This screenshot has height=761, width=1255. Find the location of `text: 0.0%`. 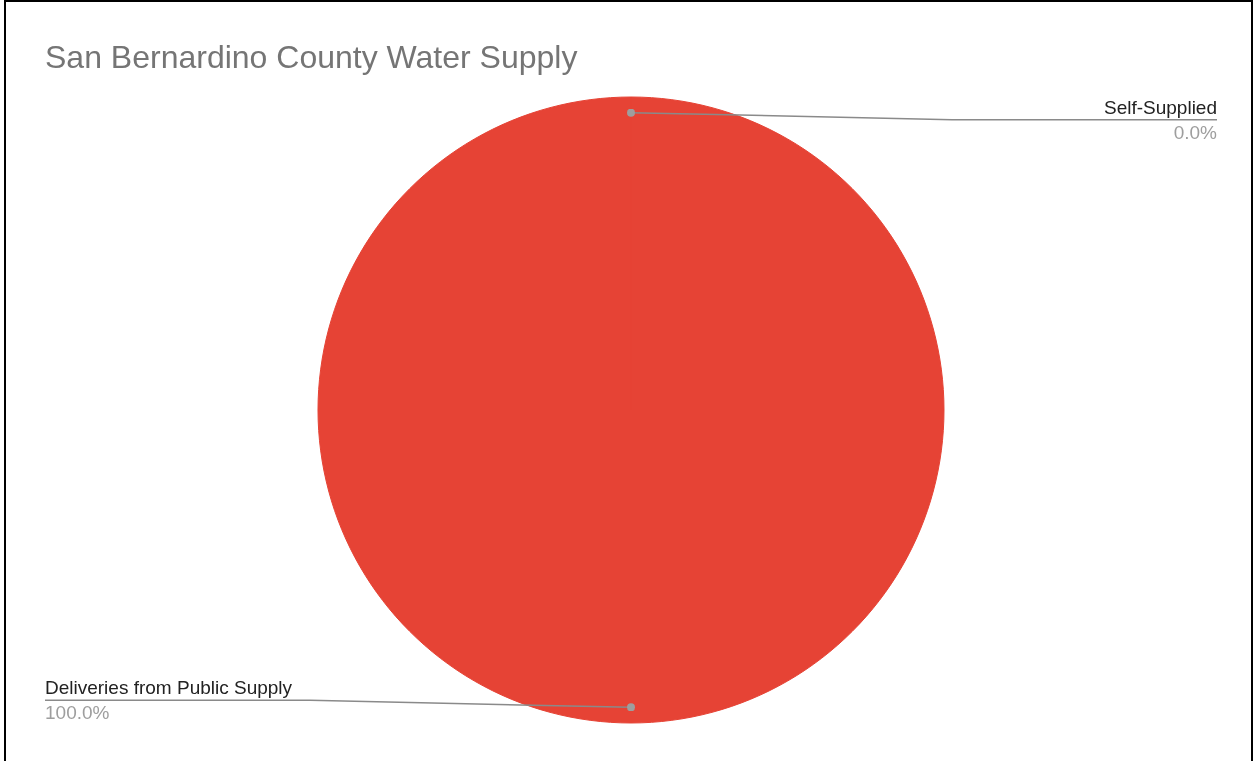

text: 0.0% is located at coordinates (1195, 132).